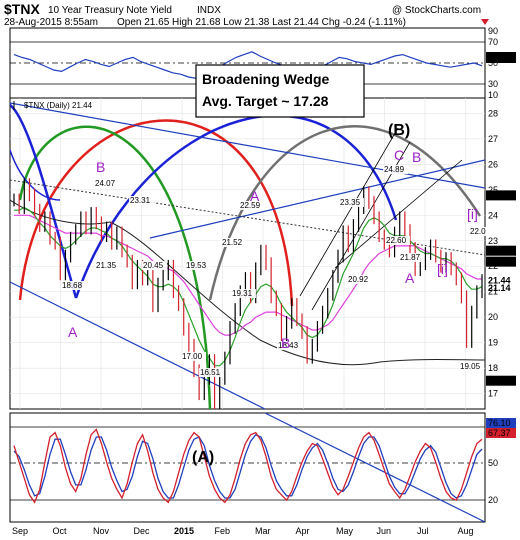 The height and width of the screenshot is (540, 520). What do you see at coordinates (184, 531) in the screenshot?
I see `x-tick-label: 2015` at bounding box center [184, 531].